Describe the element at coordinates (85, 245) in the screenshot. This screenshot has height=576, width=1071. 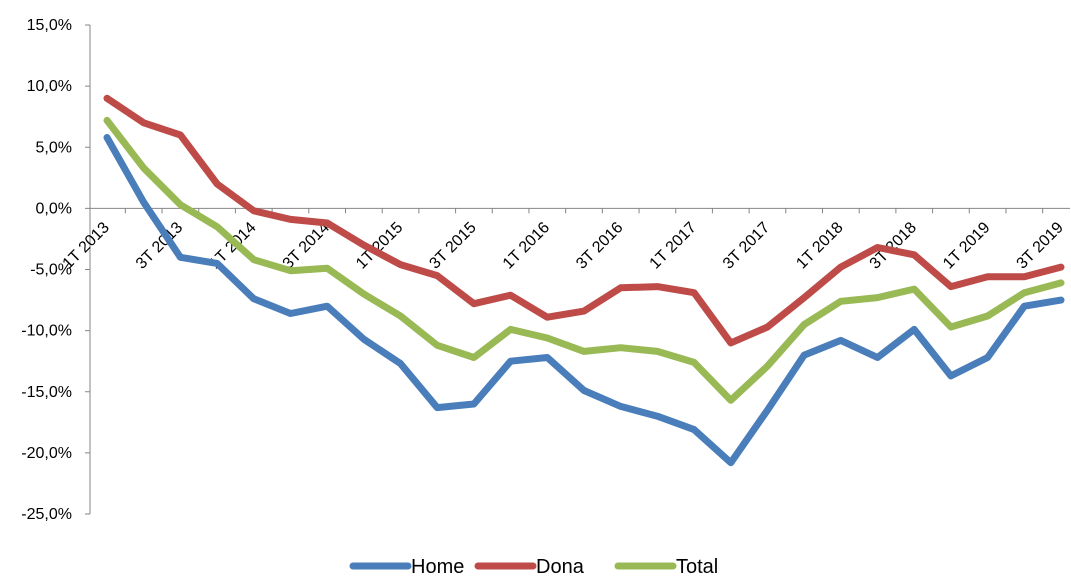
I see `x-tick-label: 1T 2013` at that location.